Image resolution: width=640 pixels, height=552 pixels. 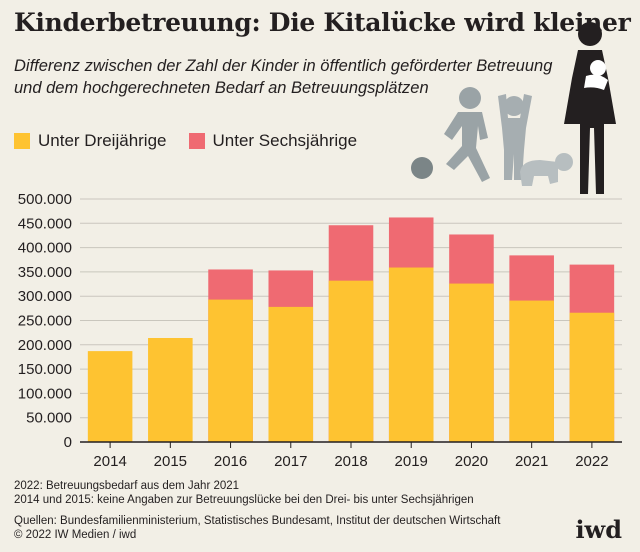 I want to click on x-tick-label-2019: 2019, so click(x=411, y=461).